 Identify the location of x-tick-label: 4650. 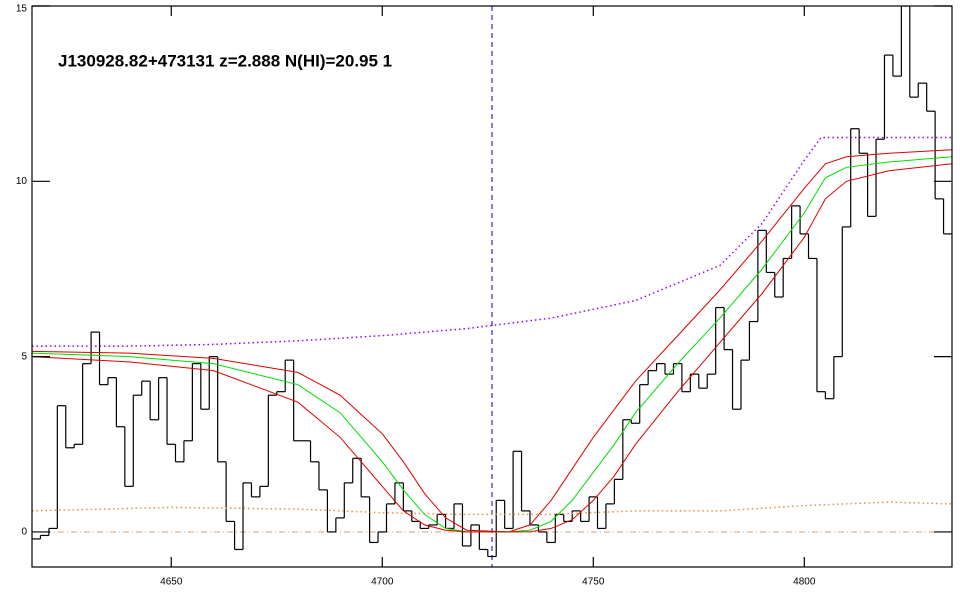
(171, 582).